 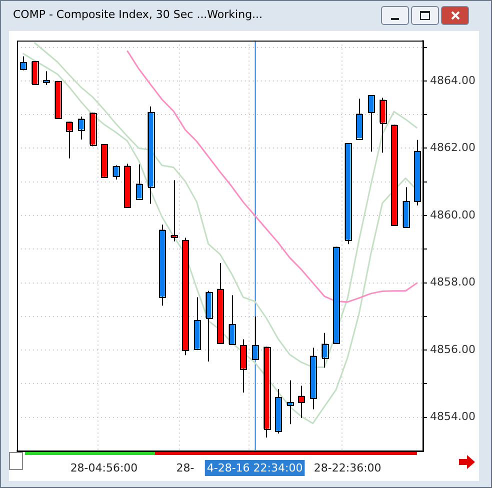 I want to click on y-tick-label: 4858.00, so click(x=453, y=282).